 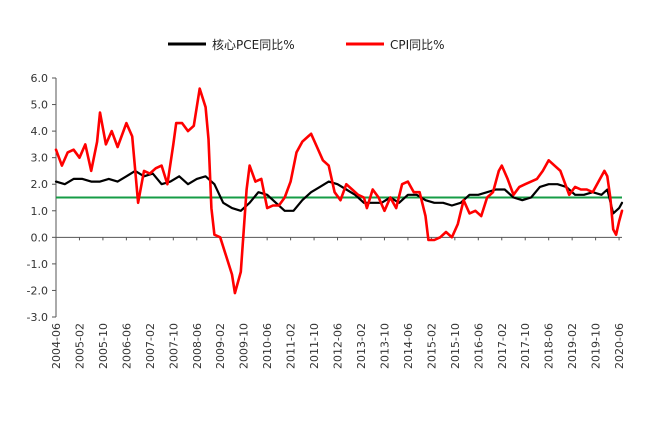 What do you see at coordinates (314, 346) in the screenshot?
I see `x-tick-label: 2011-10` at bounding box center [314, 346].